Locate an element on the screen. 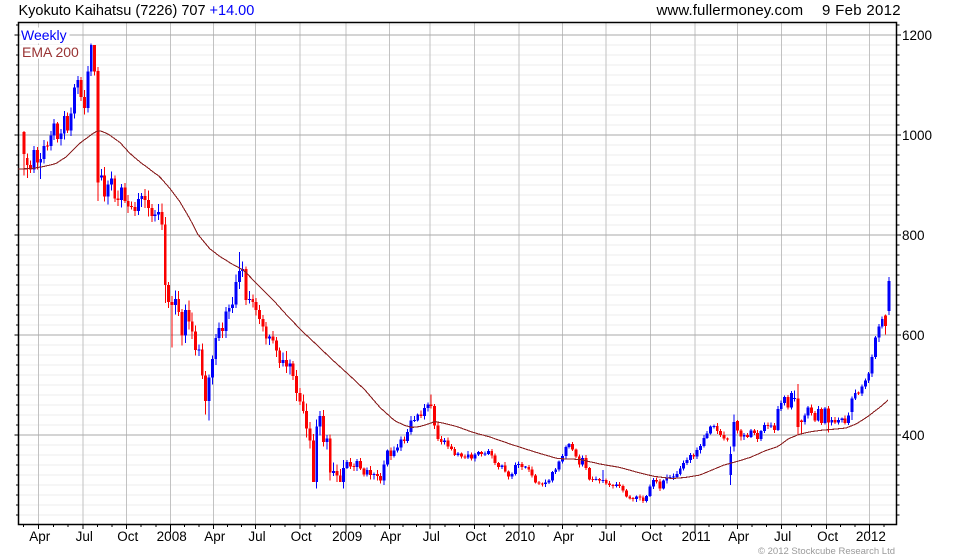  svg-text: 9 Feb 2012 is located at coordinates (861, 10).